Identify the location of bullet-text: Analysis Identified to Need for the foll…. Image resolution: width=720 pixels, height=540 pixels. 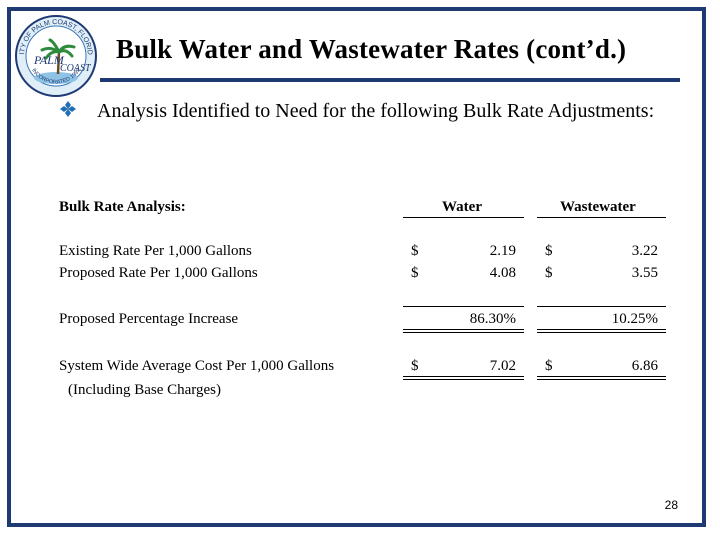
(376, 111).